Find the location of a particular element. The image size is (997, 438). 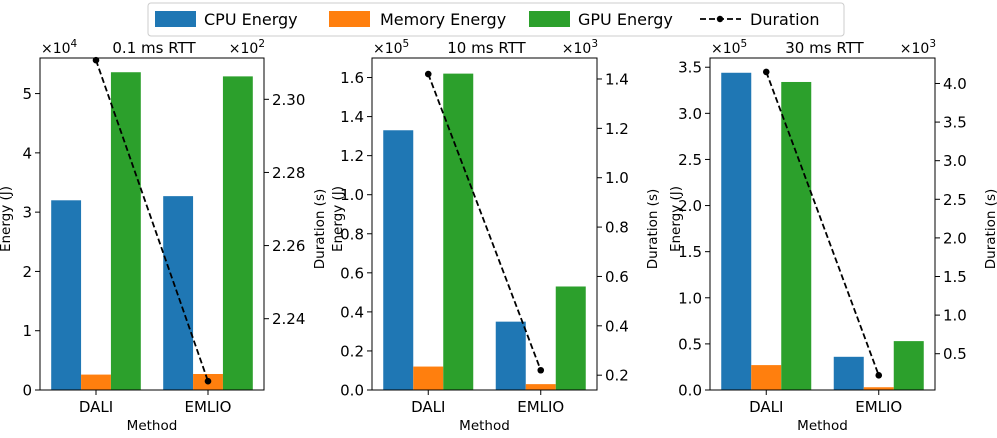

duration-line is located at coordinates (484, 222).